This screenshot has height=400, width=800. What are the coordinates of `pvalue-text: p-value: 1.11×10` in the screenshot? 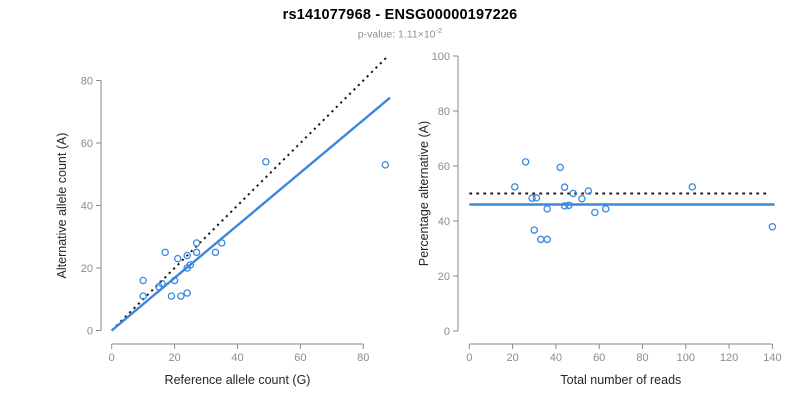 It's located at (396, 34).